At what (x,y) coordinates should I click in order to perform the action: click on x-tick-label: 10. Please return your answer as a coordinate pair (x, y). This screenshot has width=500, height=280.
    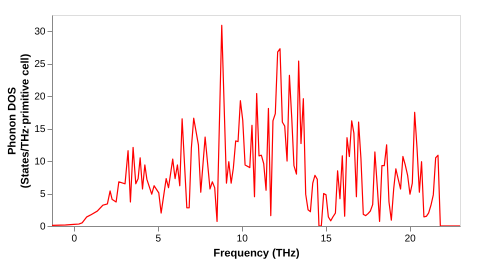
    Looking at the image, I should click on (242, 239).